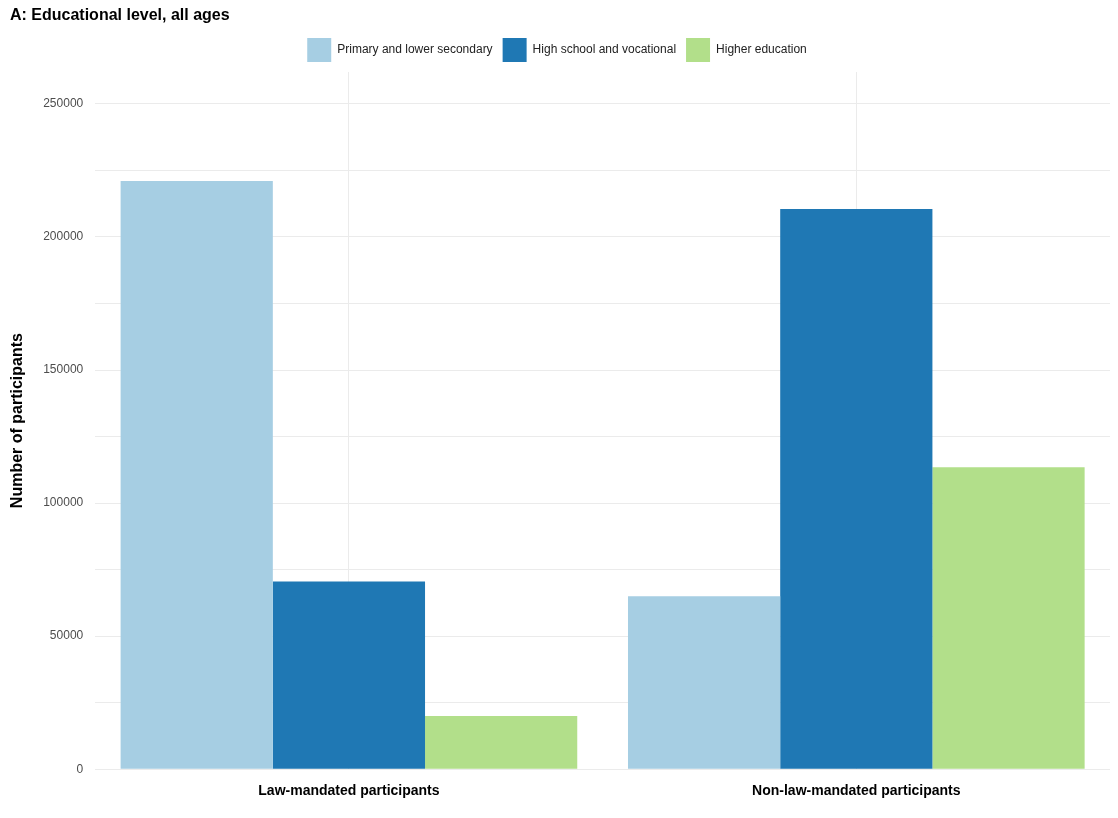 This screenshot has height=818, width=1118. I want to click on y-tick-label: 150000, so click(63, 369).